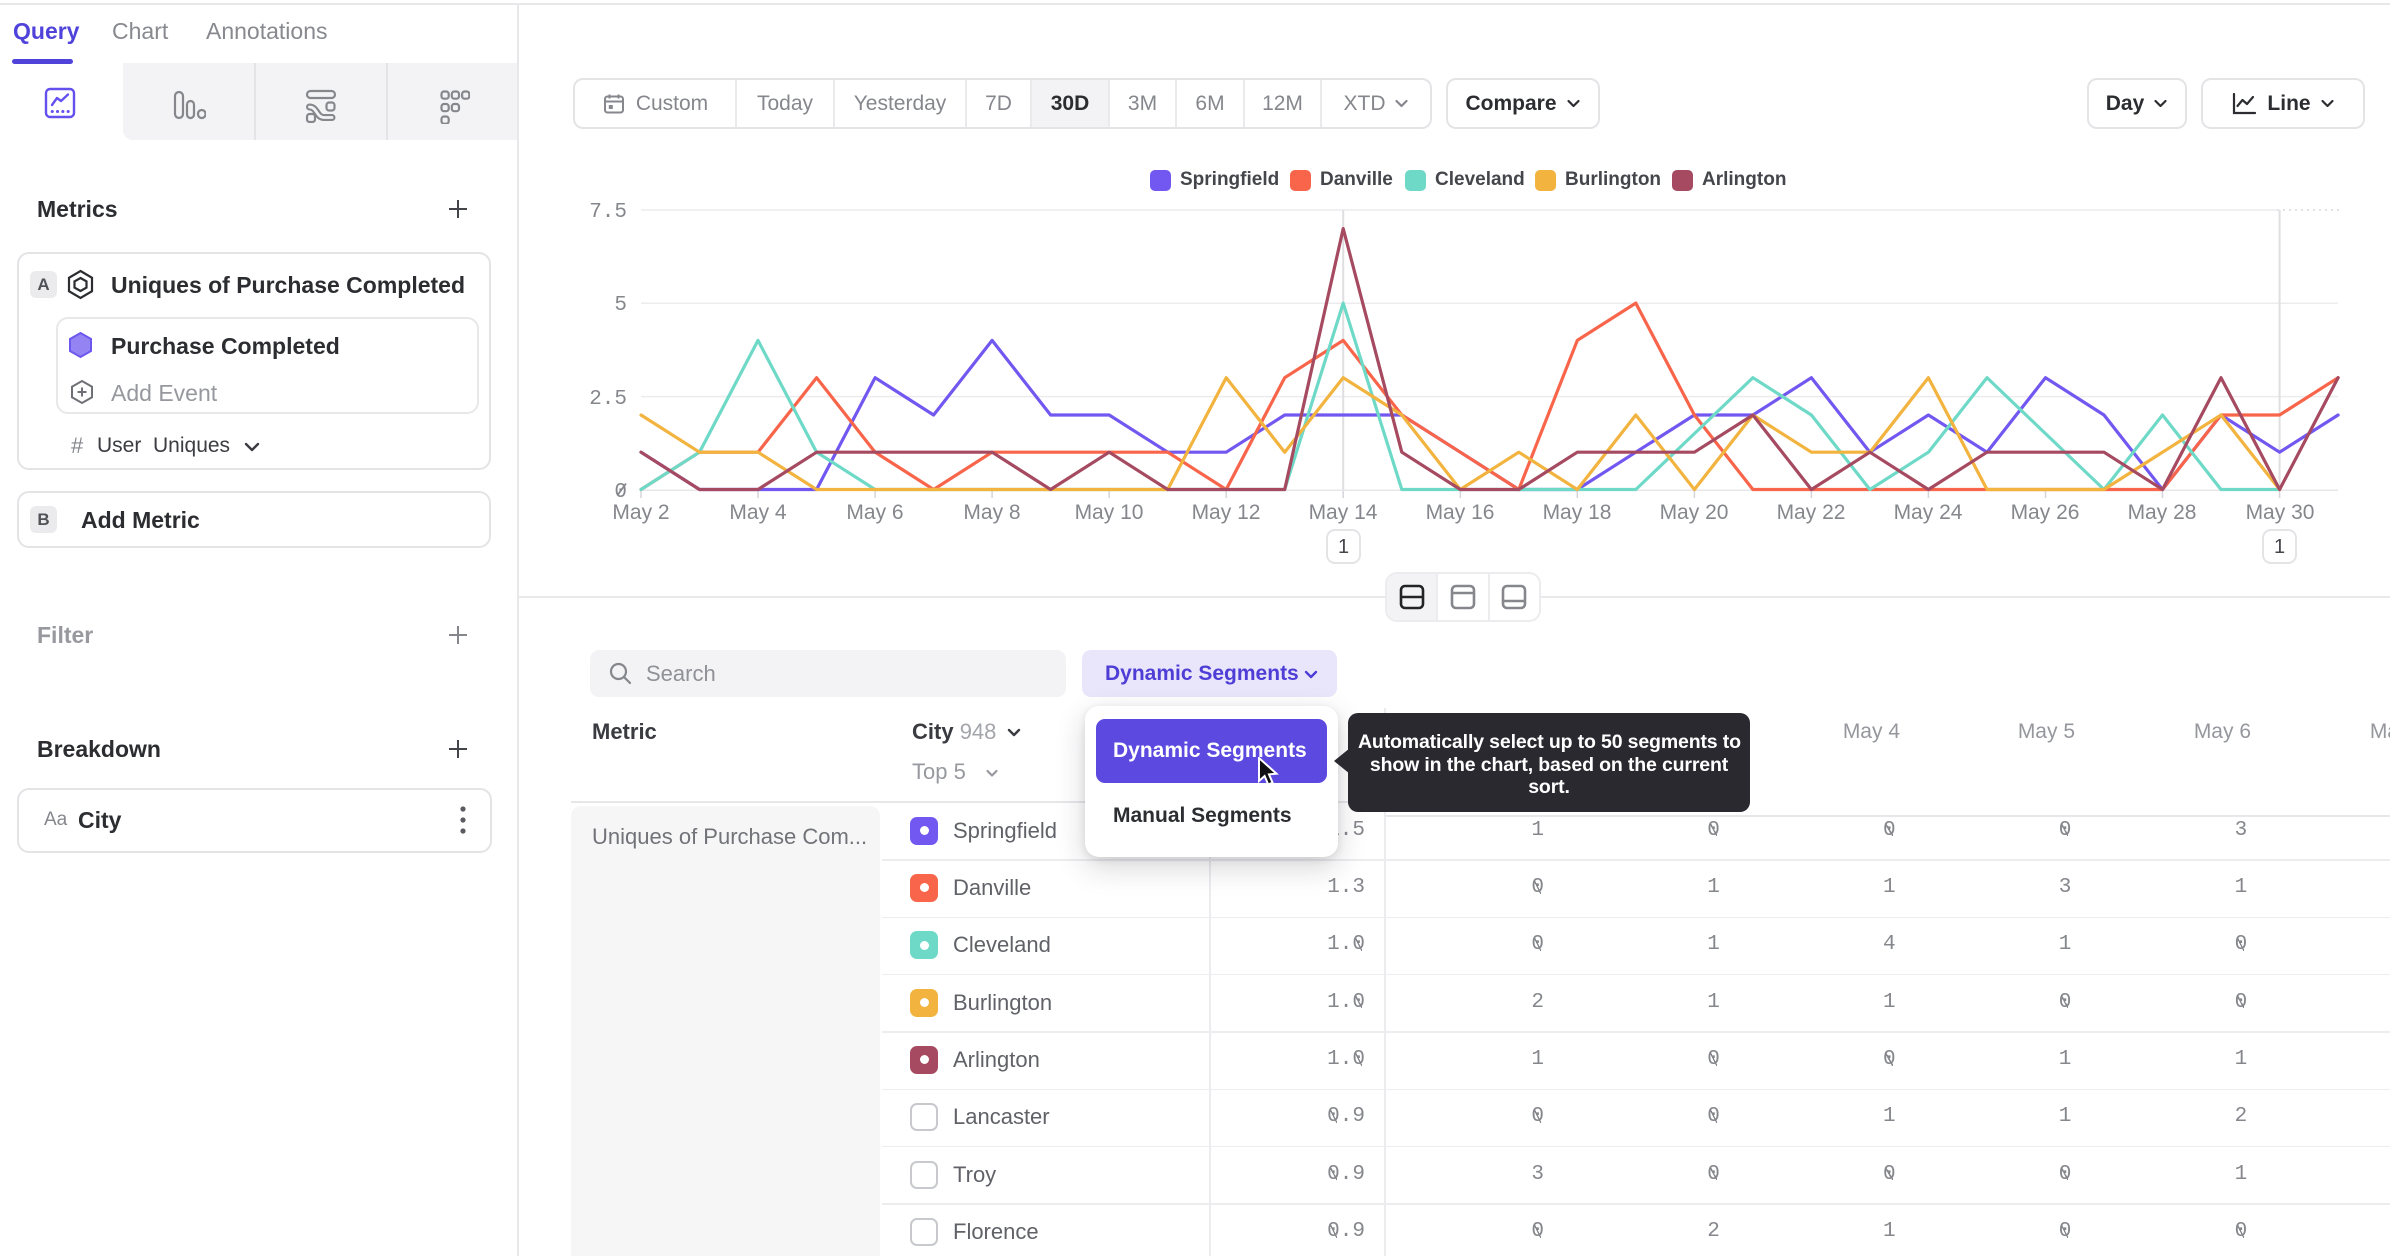 The width and height of the screenshot is (2390, 1256). What do you see at coordinates (2045, 512) in the screenshot?
I see `svg-text: May 26` at bounding box center [2045, 512].